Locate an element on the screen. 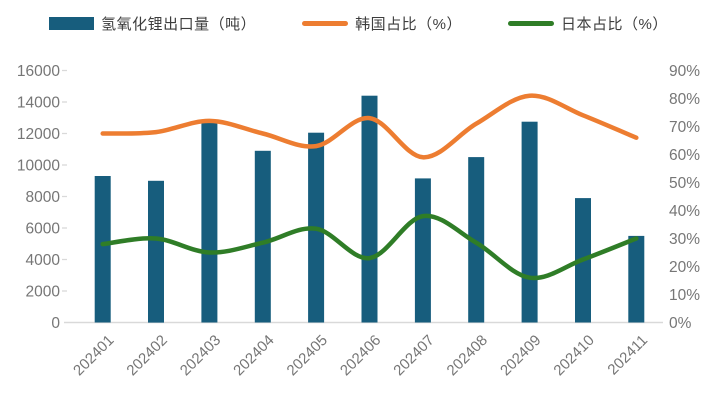 The height and width of the screenshot is (402, 717). legend-item-japan-share: 日本占比（%） is located at coordinates (588, 23).